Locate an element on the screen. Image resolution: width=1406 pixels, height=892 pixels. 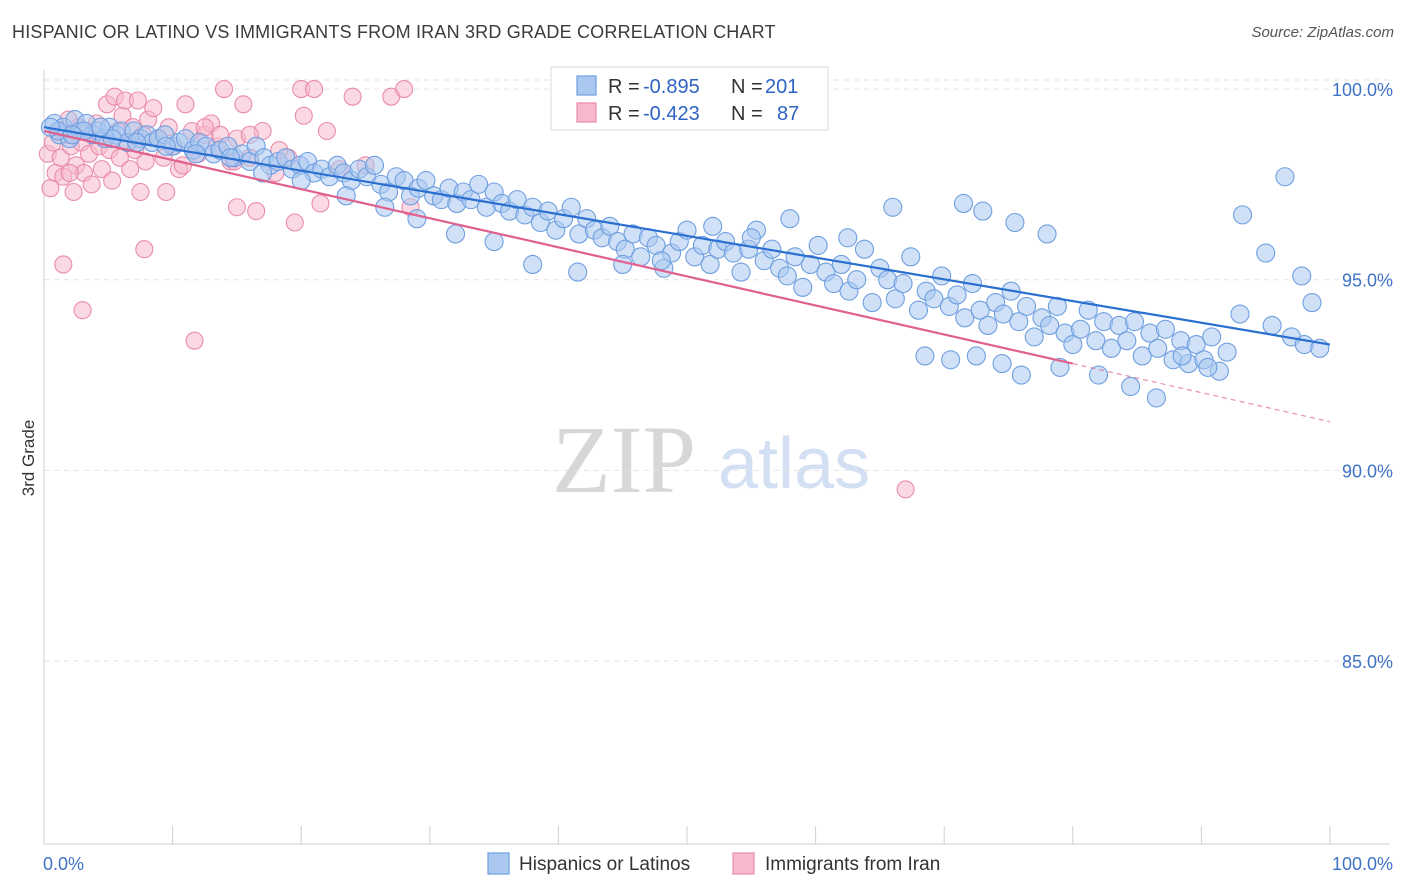
legend-swatch-pink is located at coordinates (586, 112).